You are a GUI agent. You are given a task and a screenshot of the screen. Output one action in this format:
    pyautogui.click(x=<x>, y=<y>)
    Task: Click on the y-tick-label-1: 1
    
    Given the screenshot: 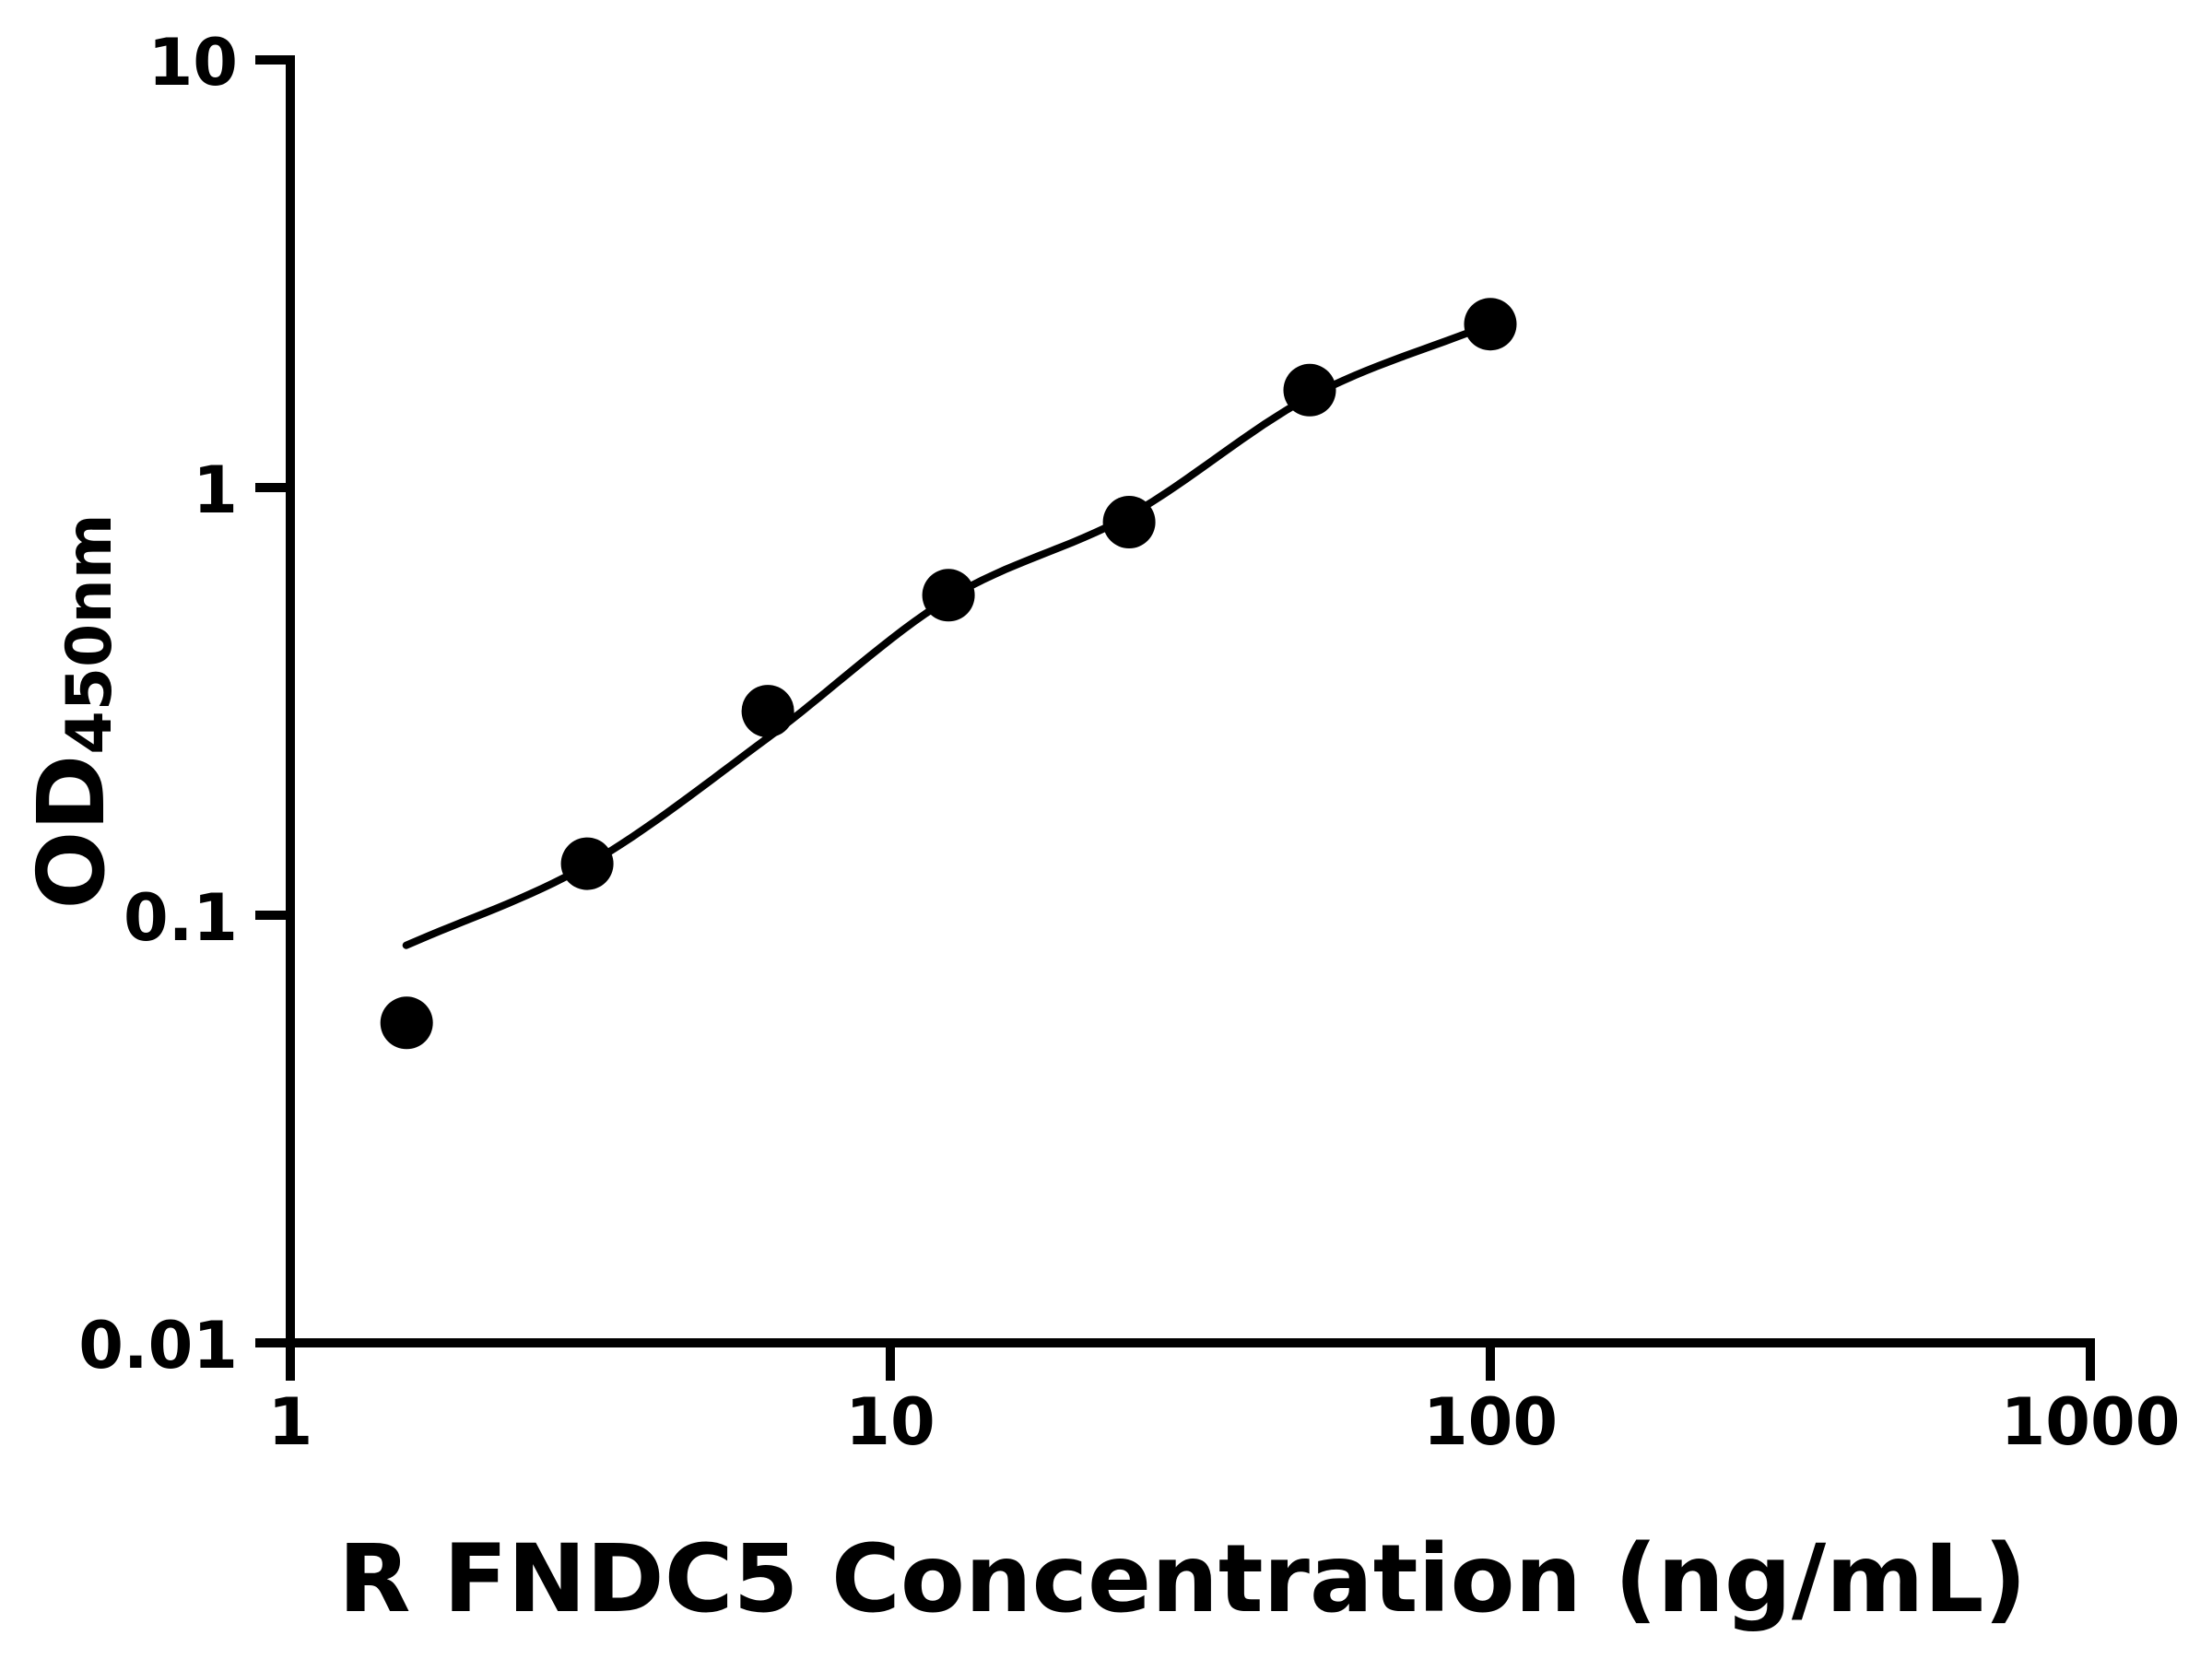 What is the action you would take?
    pyautogui.click(x=215, y=490)
    